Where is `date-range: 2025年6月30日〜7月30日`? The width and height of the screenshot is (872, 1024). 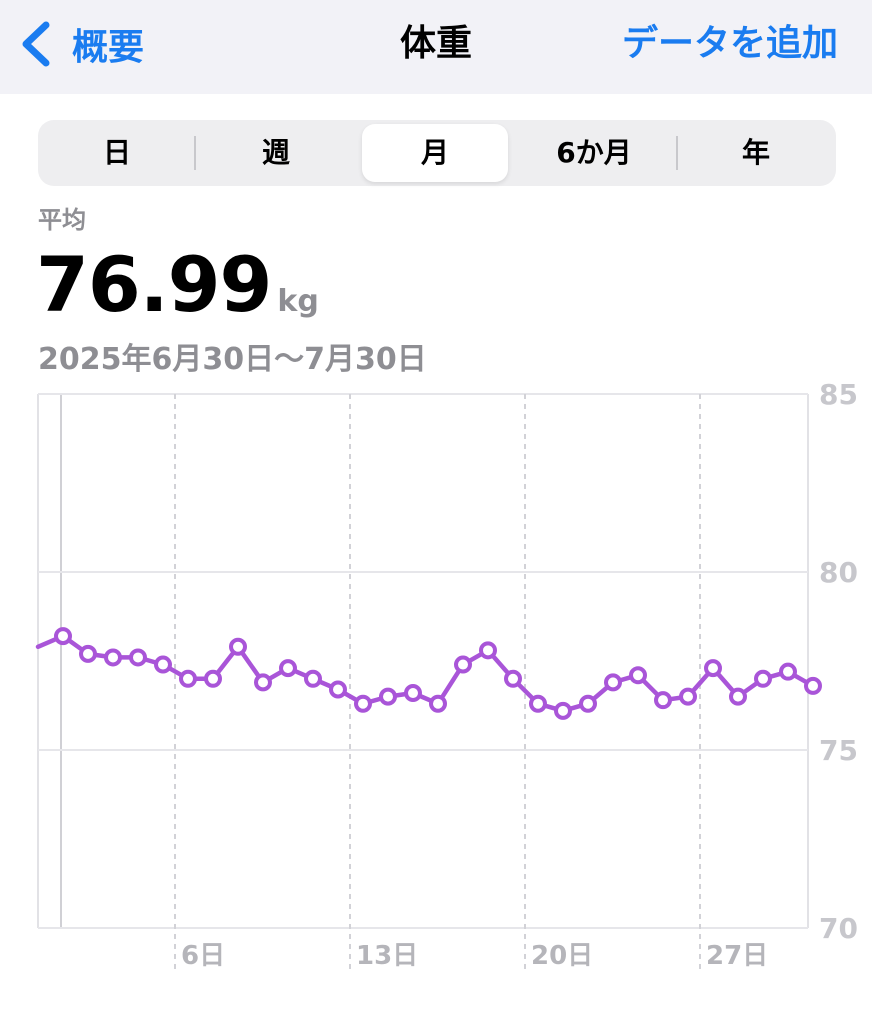 date-range: 2025年6月30日〜7月30日 is located at coordinates (232, 359).